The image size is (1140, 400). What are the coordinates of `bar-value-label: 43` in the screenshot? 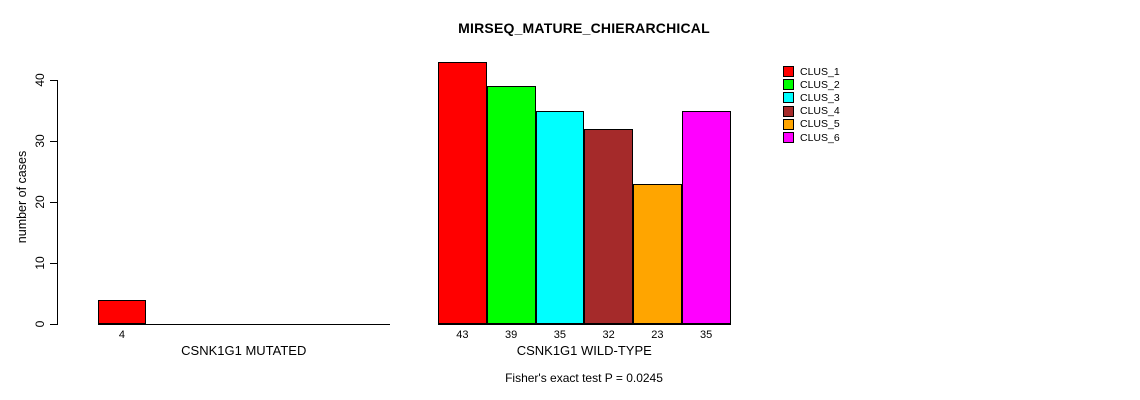 It's located at (462, 335).